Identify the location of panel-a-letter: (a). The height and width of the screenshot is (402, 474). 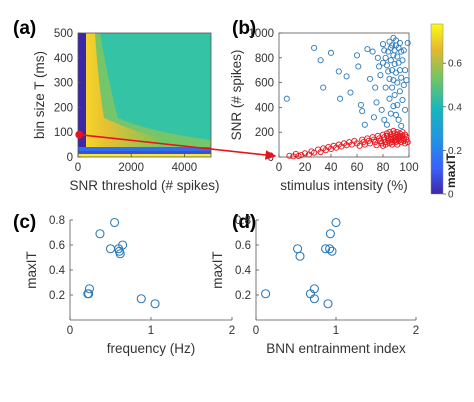
(24, 28).